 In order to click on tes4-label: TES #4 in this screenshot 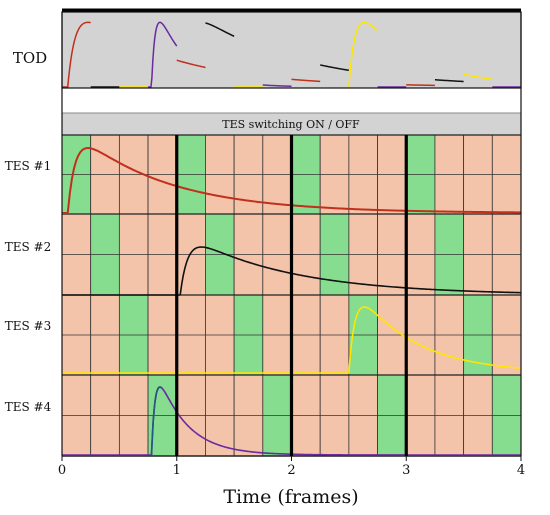, I will do `click(28, 407)`.